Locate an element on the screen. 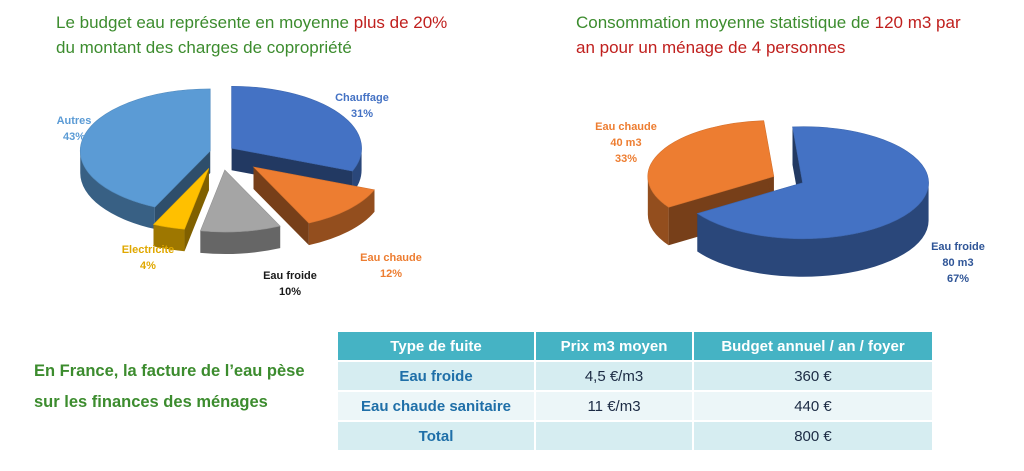  table-row: Eau froide 4,5 €/m3 360 € is located at coordinates (635, 376).